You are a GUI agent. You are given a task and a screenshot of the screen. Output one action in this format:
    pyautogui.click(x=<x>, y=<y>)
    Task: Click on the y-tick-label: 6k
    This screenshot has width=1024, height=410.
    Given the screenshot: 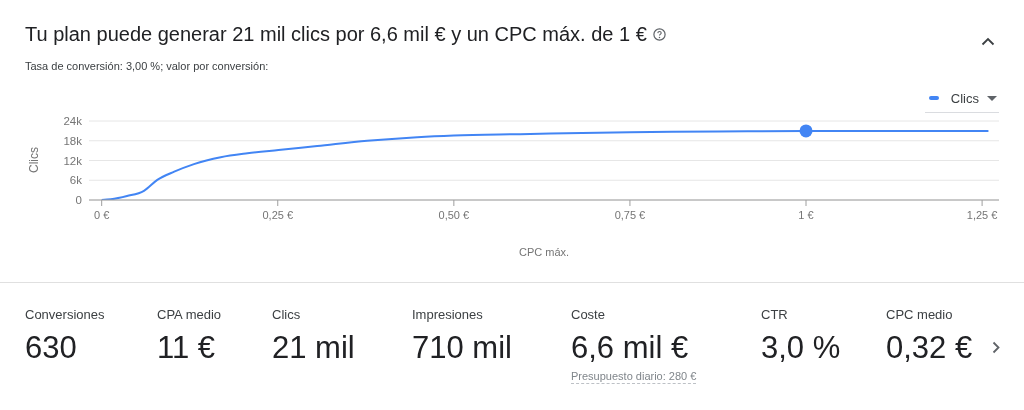 What is the action you would take?
    pyautogui.click(x=76, y=180)
    